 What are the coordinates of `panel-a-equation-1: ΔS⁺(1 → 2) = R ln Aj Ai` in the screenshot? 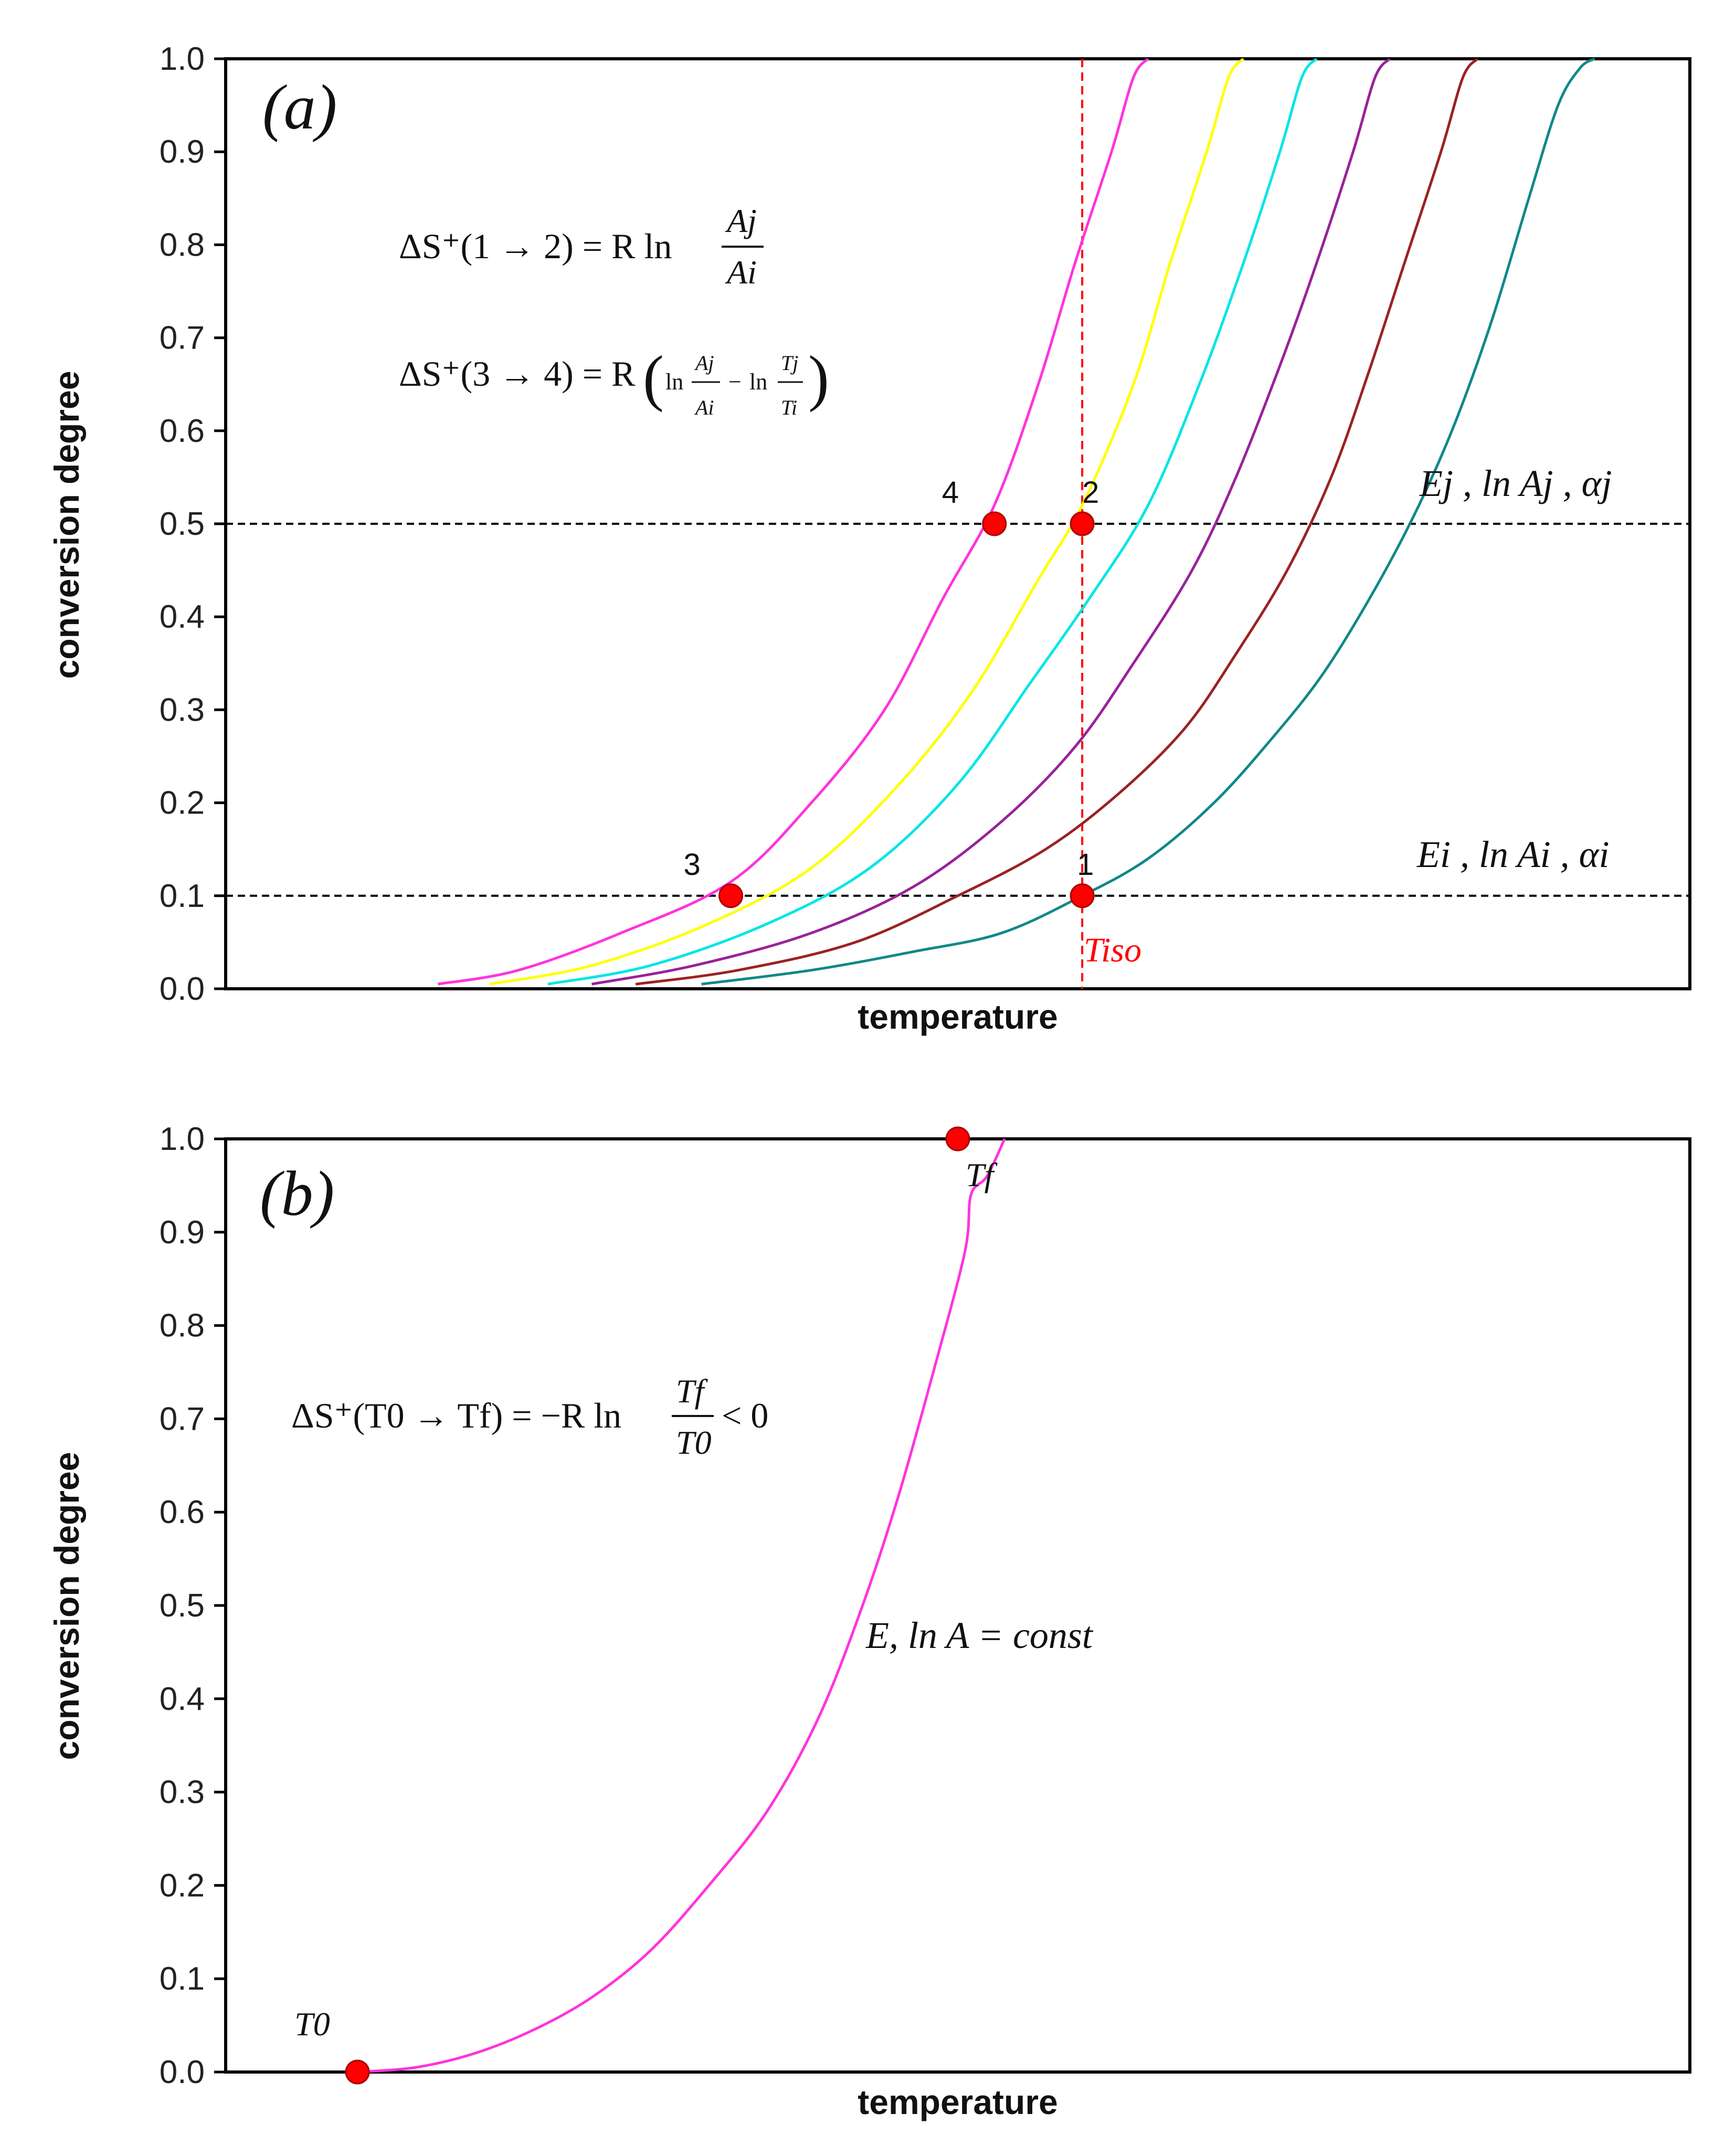 It's located at (581, 247).